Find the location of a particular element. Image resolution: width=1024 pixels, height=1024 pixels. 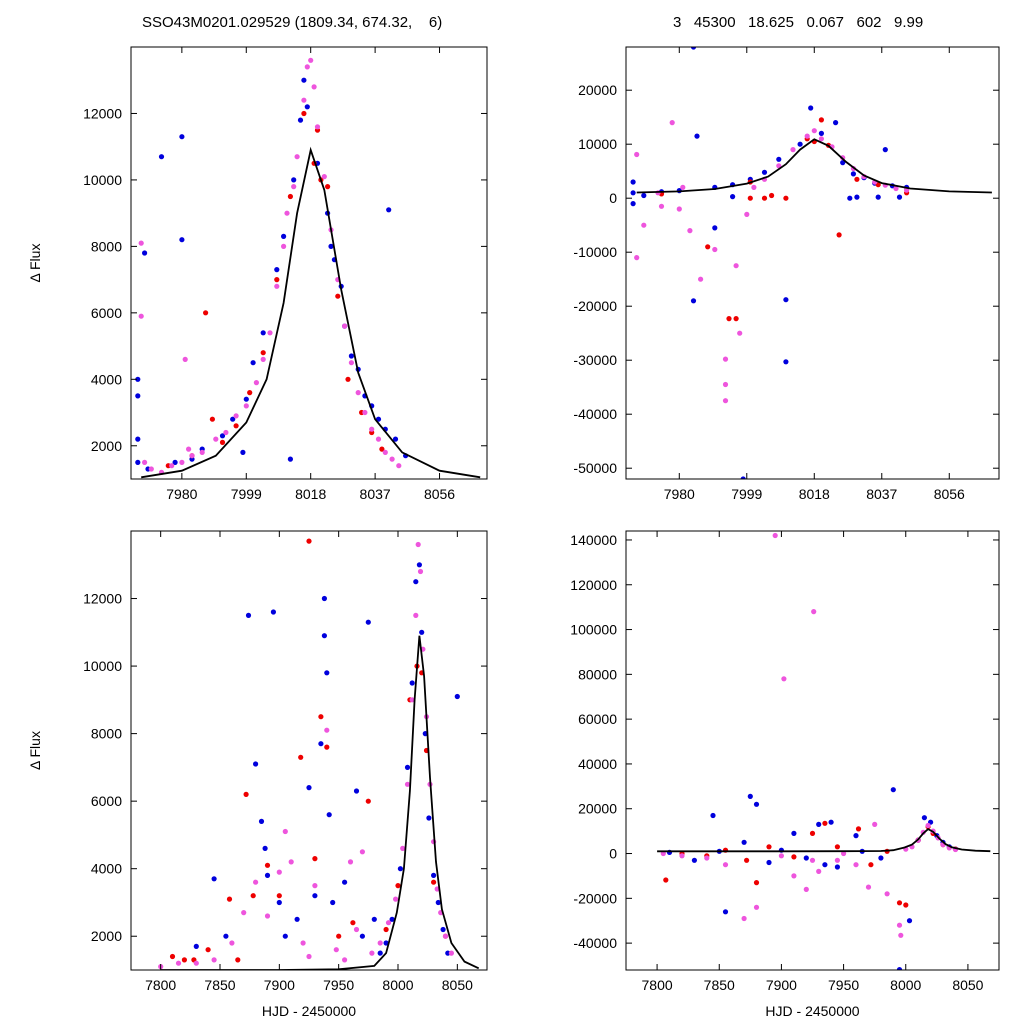

y-tick-label: 80000 is located at coordinates (597, 674).